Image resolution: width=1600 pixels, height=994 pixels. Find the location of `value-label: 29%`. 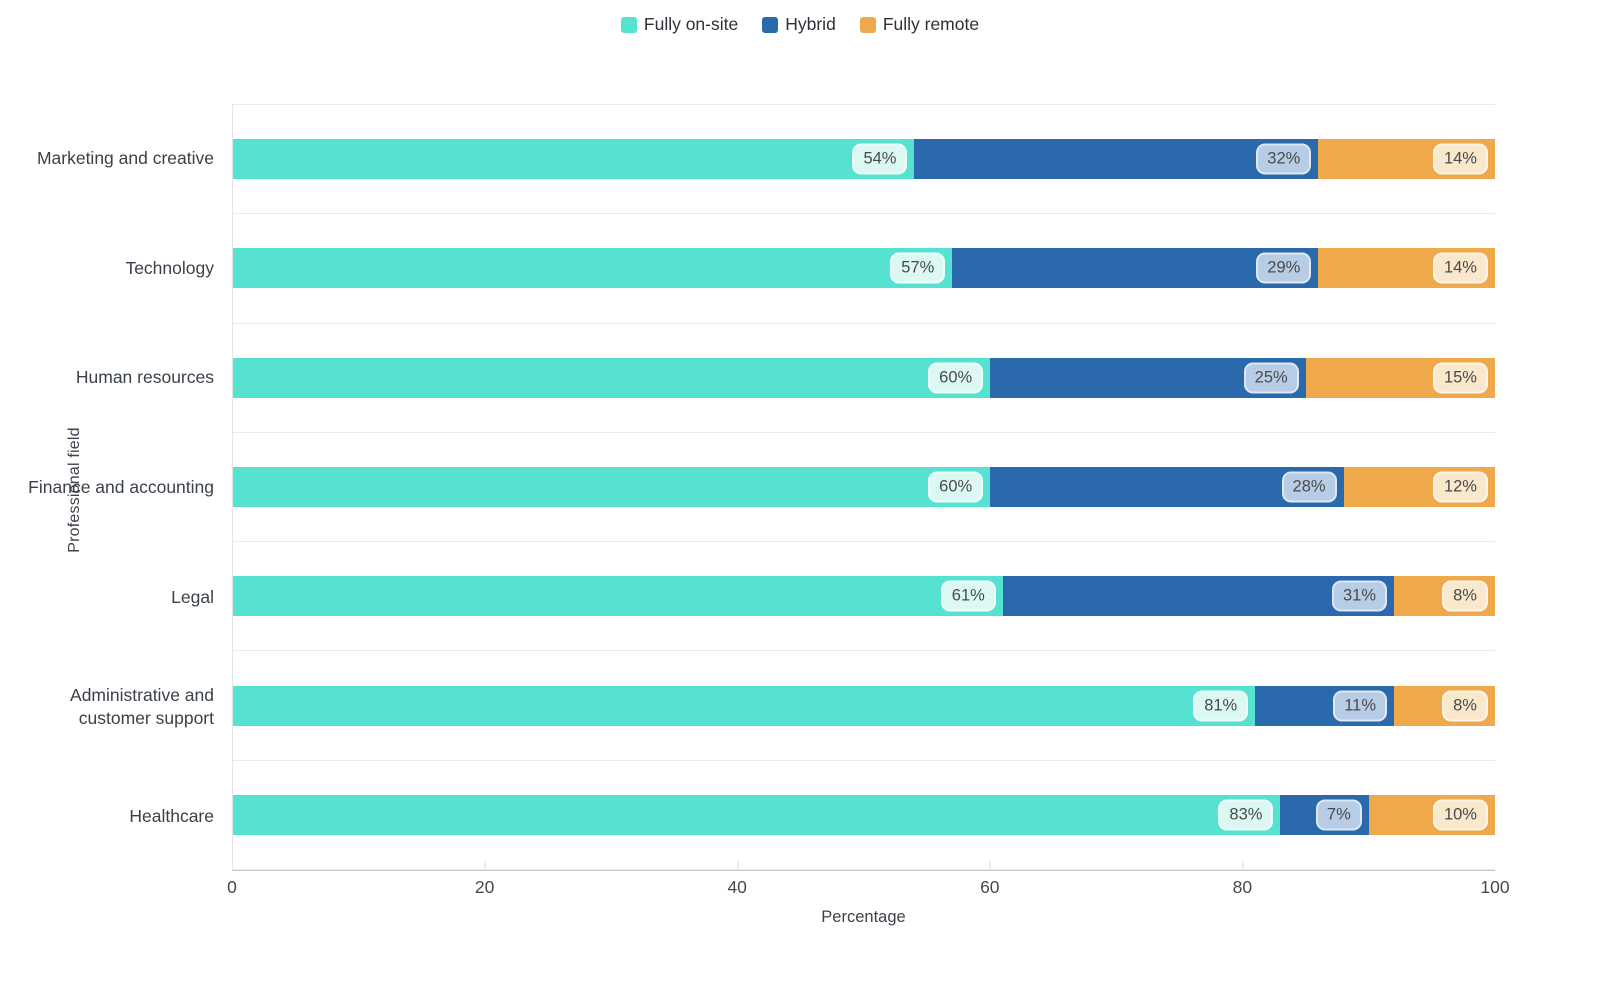

value-label: 29% is located at coordinates (1284, 268).